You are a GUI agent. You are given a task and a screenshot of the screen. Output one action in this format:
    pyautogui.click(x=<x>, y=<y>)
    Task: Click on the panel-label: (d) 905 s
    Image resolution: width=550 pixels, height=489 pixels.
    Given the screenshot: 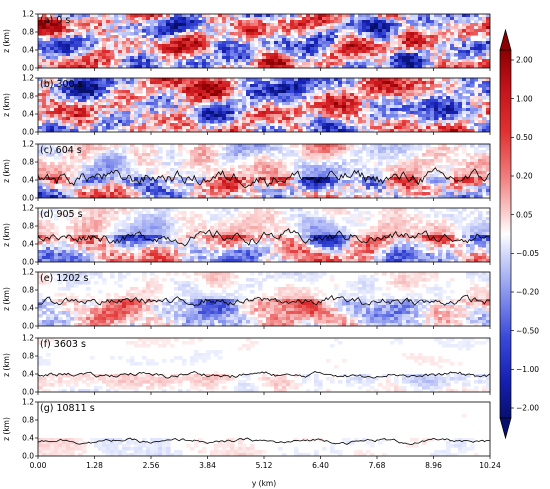 What is the action you would take?
    pyautogui.click(x=61, y=214)
    